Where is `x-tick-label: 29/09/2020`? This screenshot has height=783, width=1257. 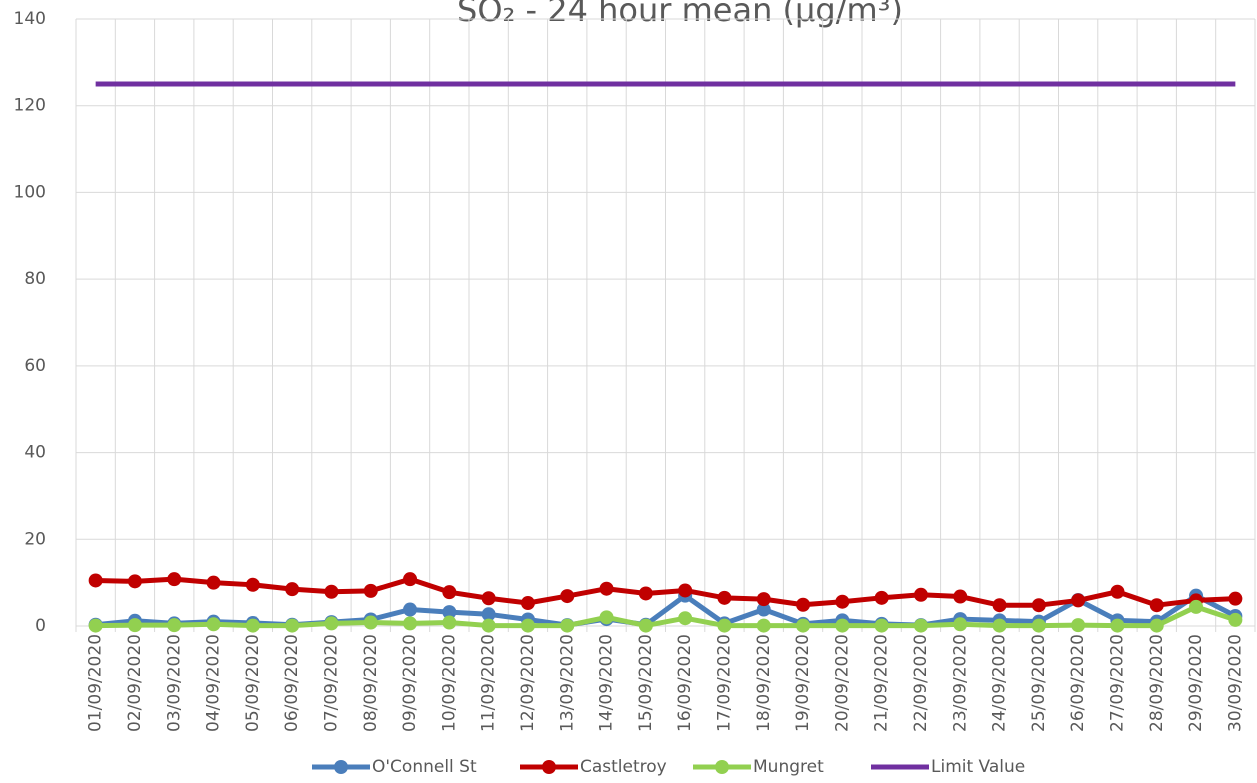 x-tick-label: 29/09/2020 is located at coordinates (1196, 683).